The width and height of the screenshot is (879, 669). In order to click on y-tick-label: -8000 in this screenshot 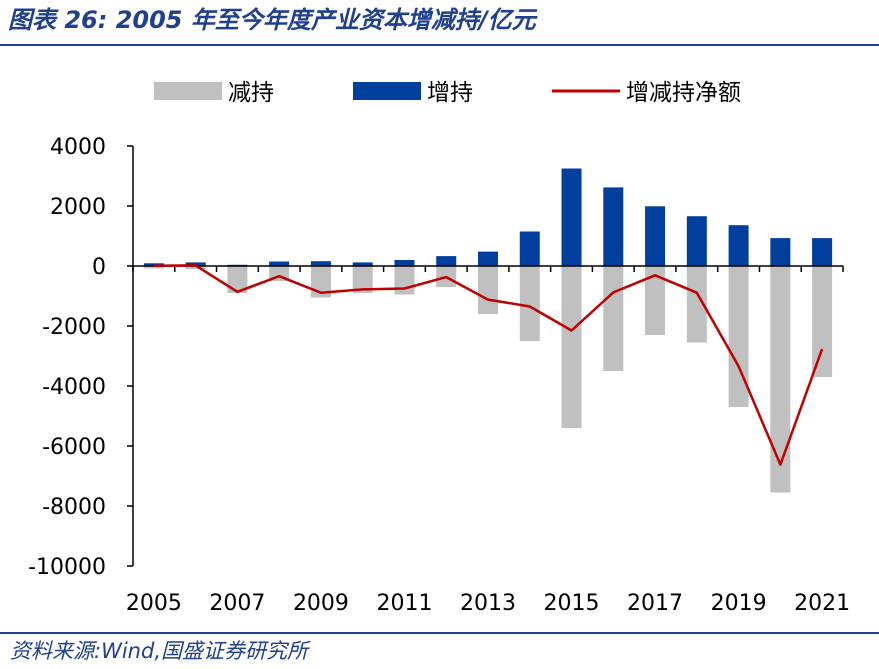, I will do `click(74, 507)`.